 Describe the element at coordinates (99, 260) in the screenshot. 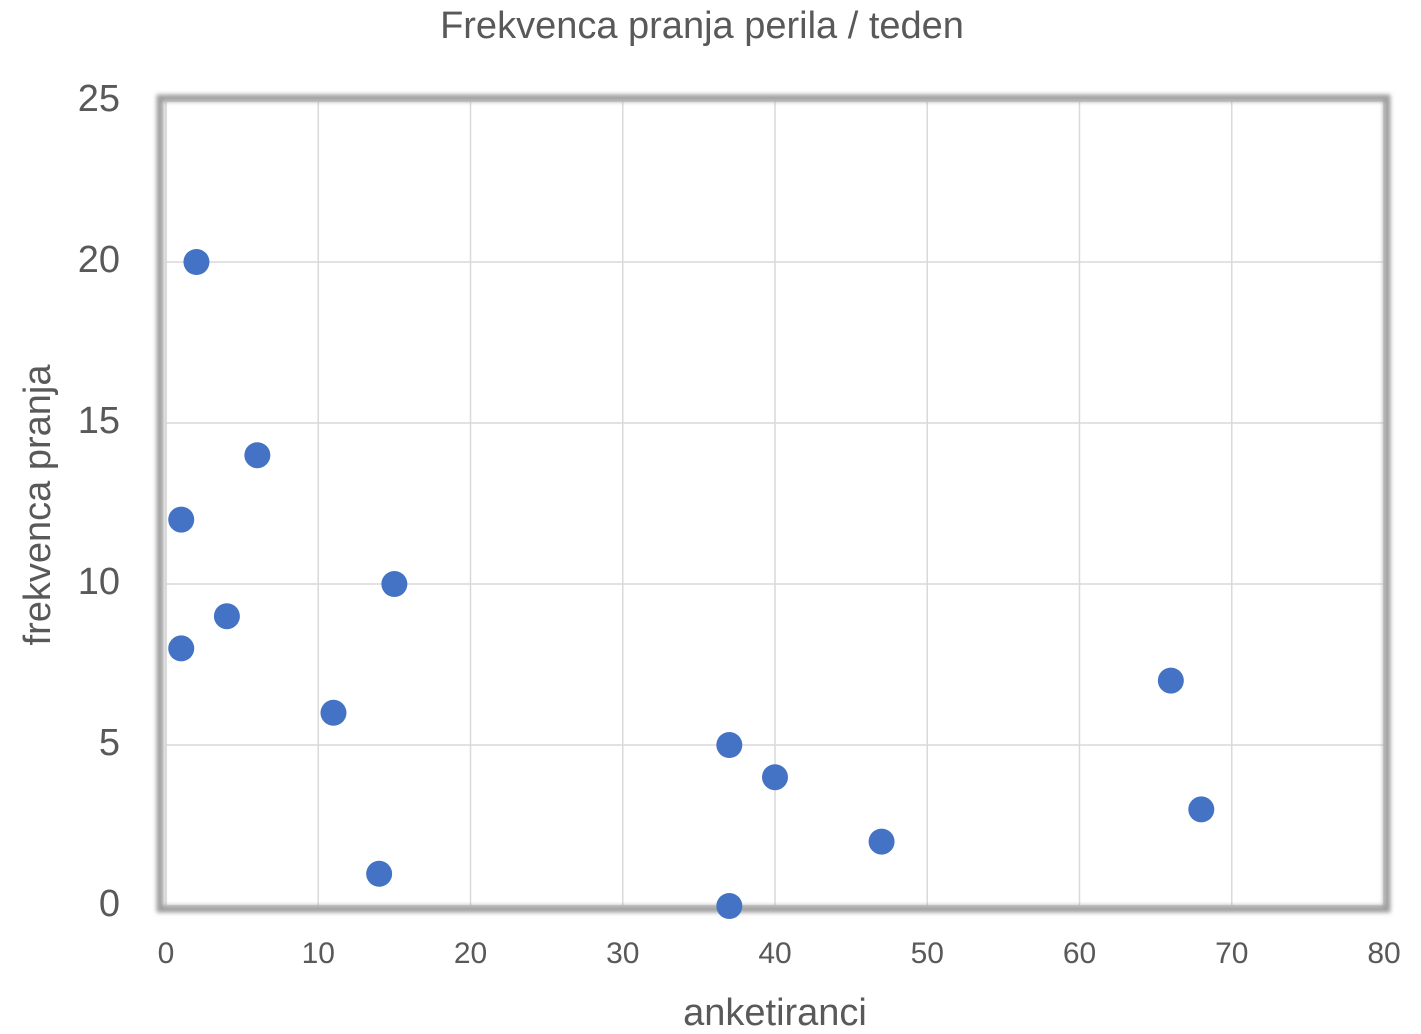

I see `y-tick-label: 20` at that location.